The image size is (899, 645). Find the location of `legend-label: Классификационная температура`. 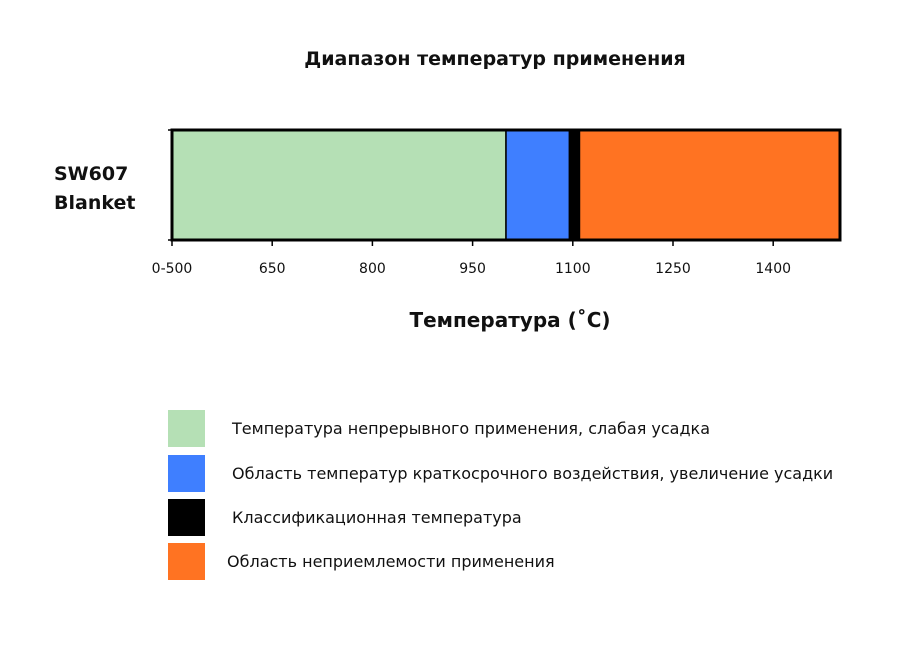

legend-label: Классификационная температура is located at coordinates (377, 517).